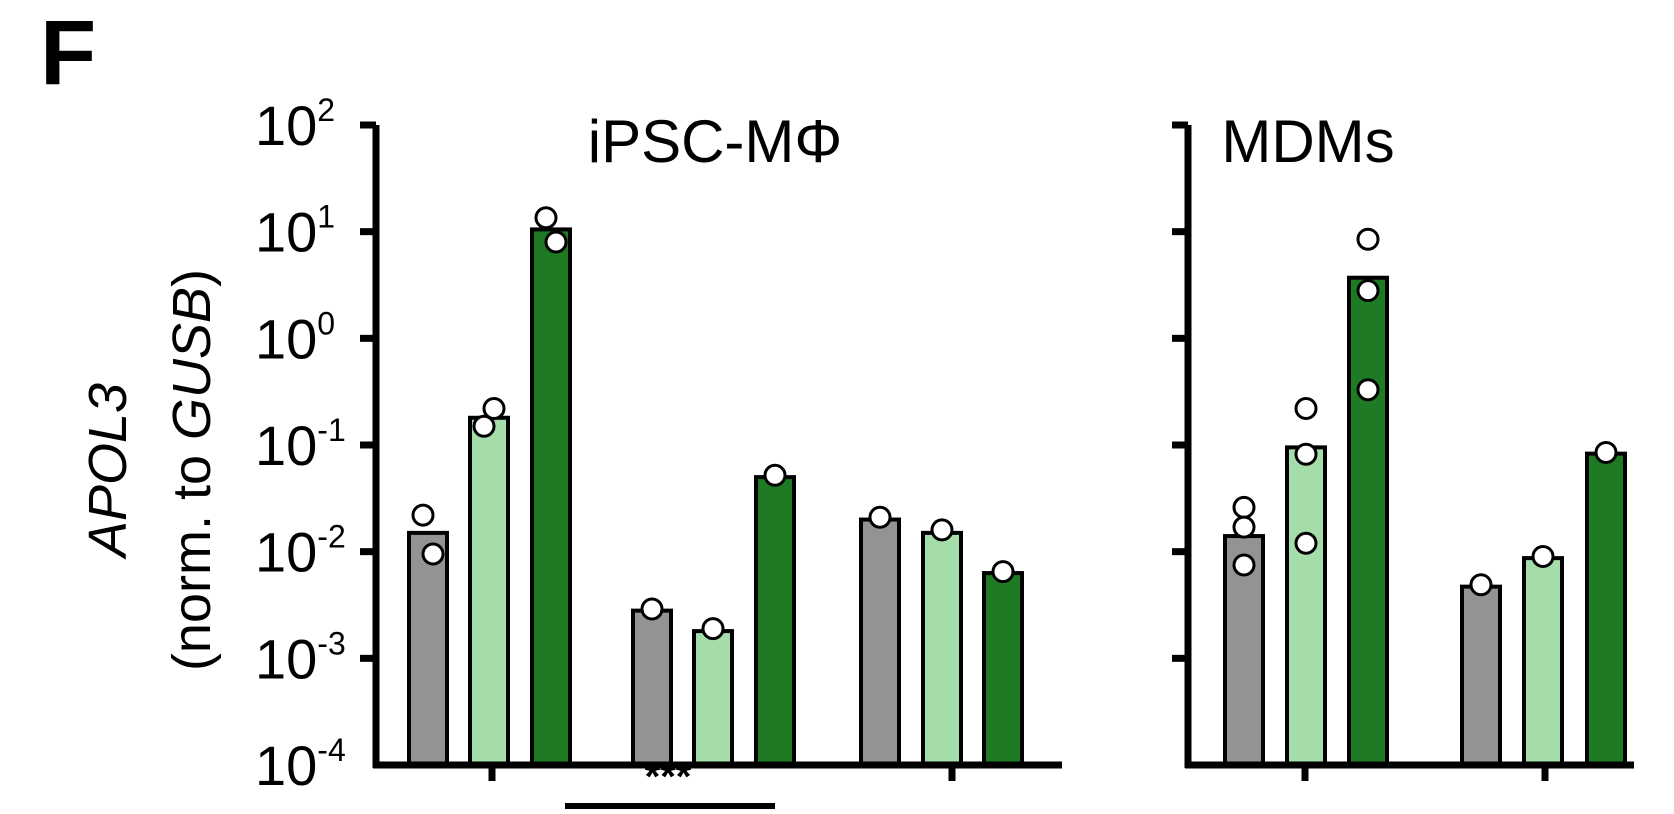  I want to click on y-axis-label: APOL3, so click(108, 471).